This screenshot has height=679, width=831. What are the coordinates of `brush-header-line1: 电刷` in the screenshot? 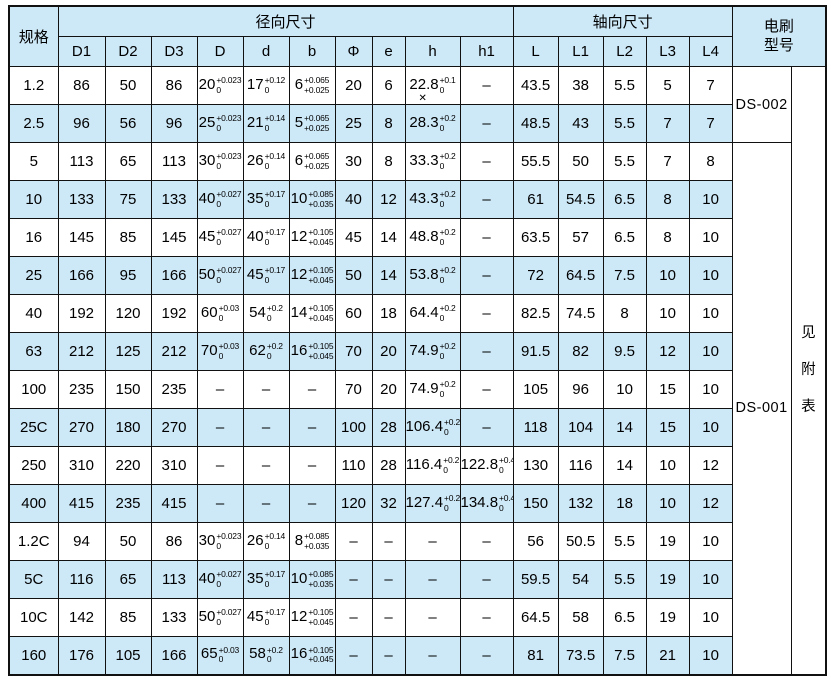 It's located at (778, 26).